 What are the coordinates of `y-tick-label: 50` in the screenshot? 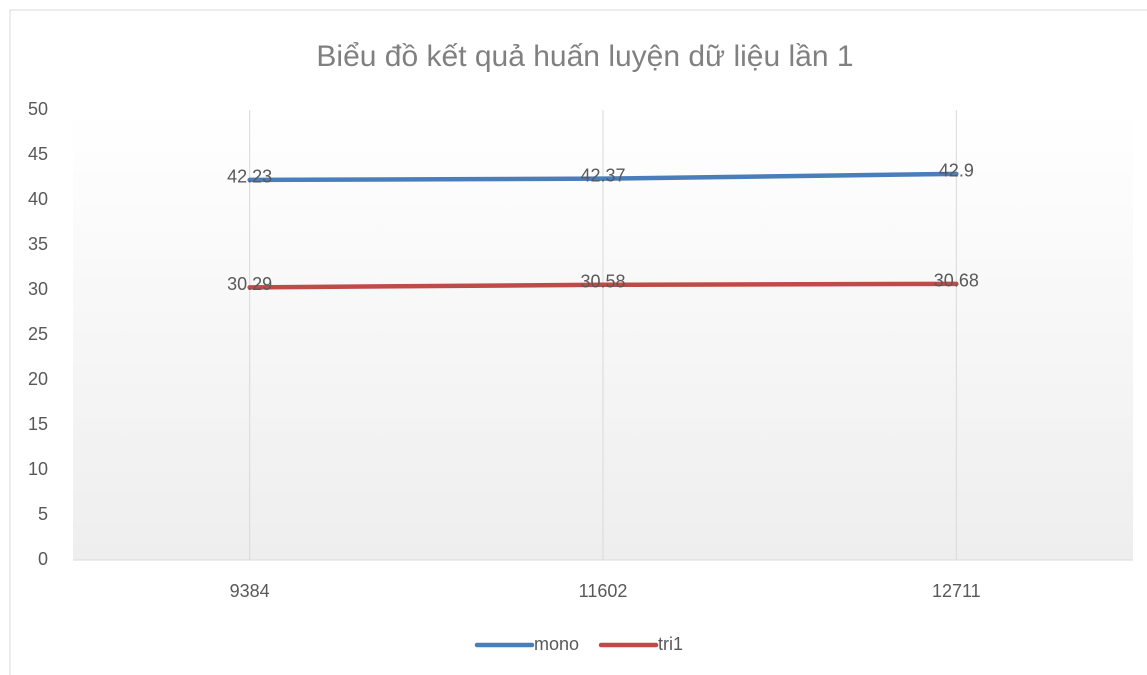 It's located at (38, 109).